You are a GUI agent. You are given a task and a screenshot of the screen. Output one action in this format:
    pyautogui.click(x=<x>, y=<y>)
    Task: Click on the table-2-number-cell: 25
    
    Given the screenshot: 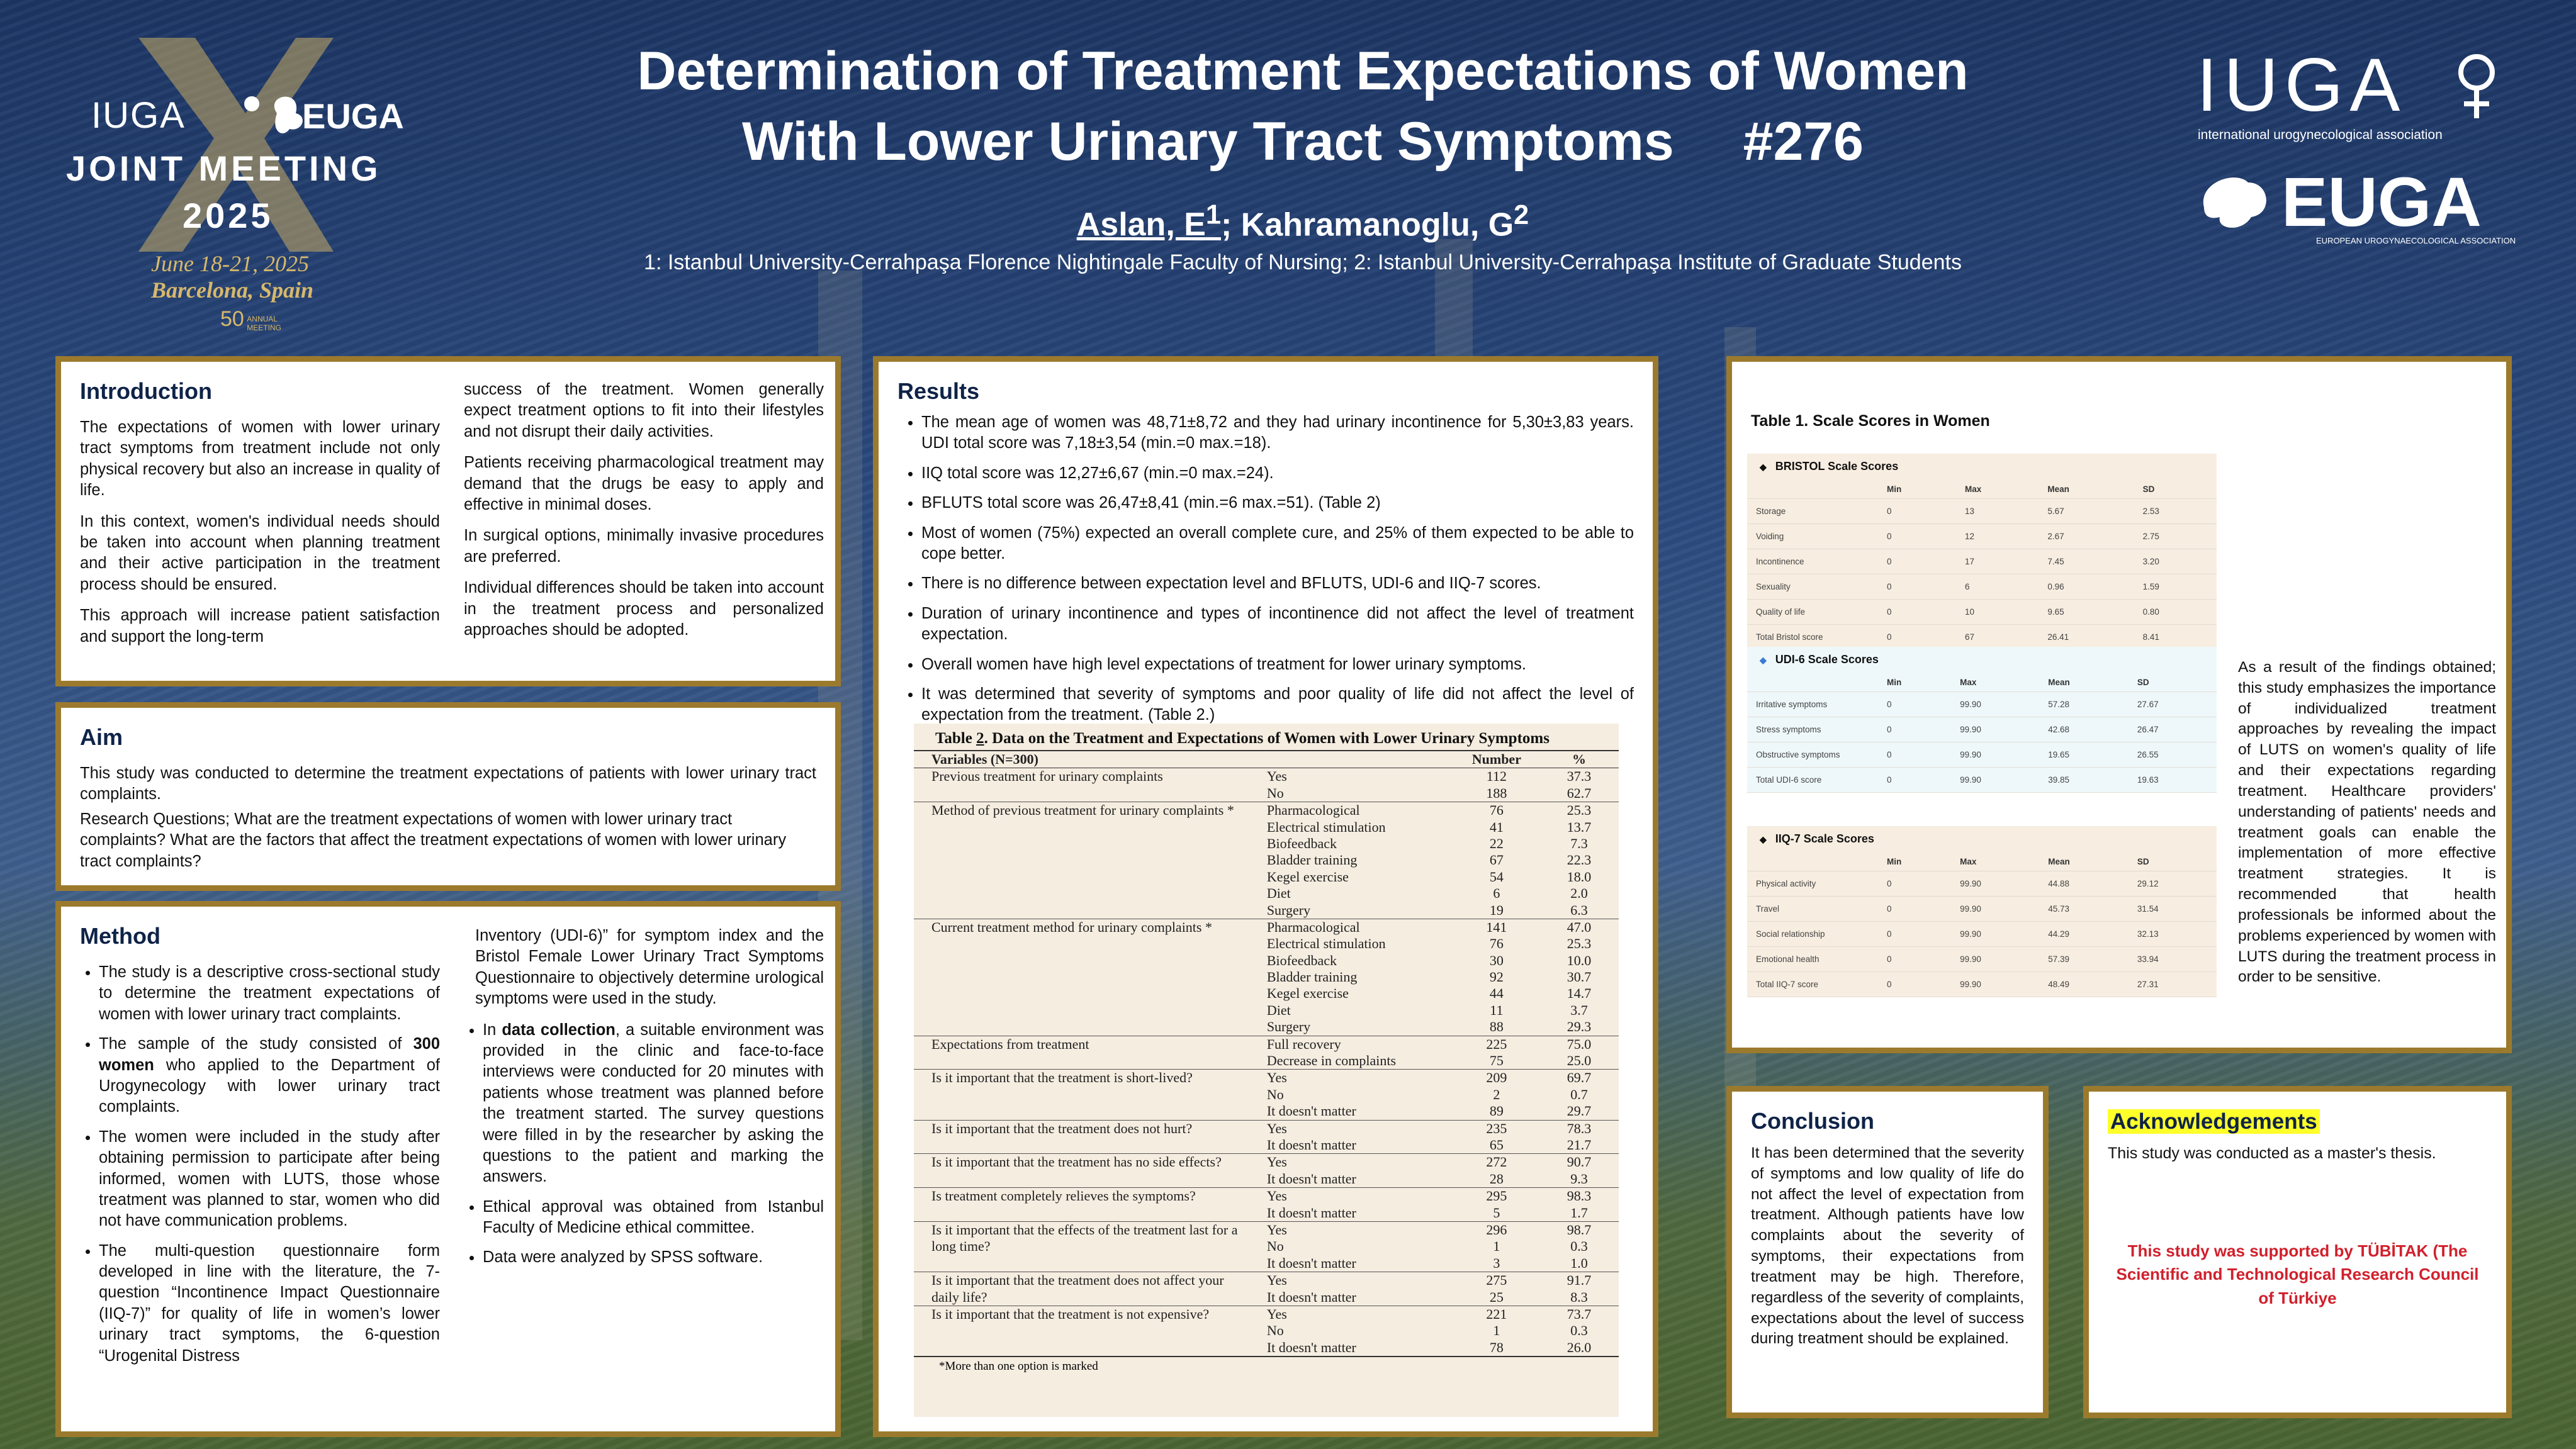 What is the action you would take?
    pyautogui.click(x=1496, y=1297)
    